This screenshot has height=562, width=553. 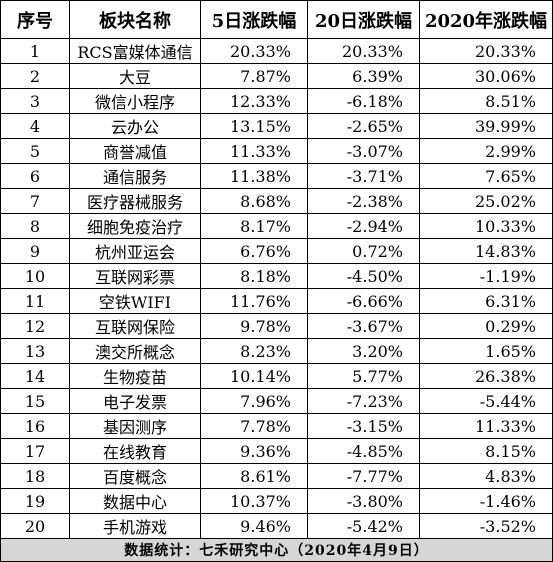 I want to click on table-row: 4 云办公 13.15% -2.65% 39.99%, so click(x=276, y=126).